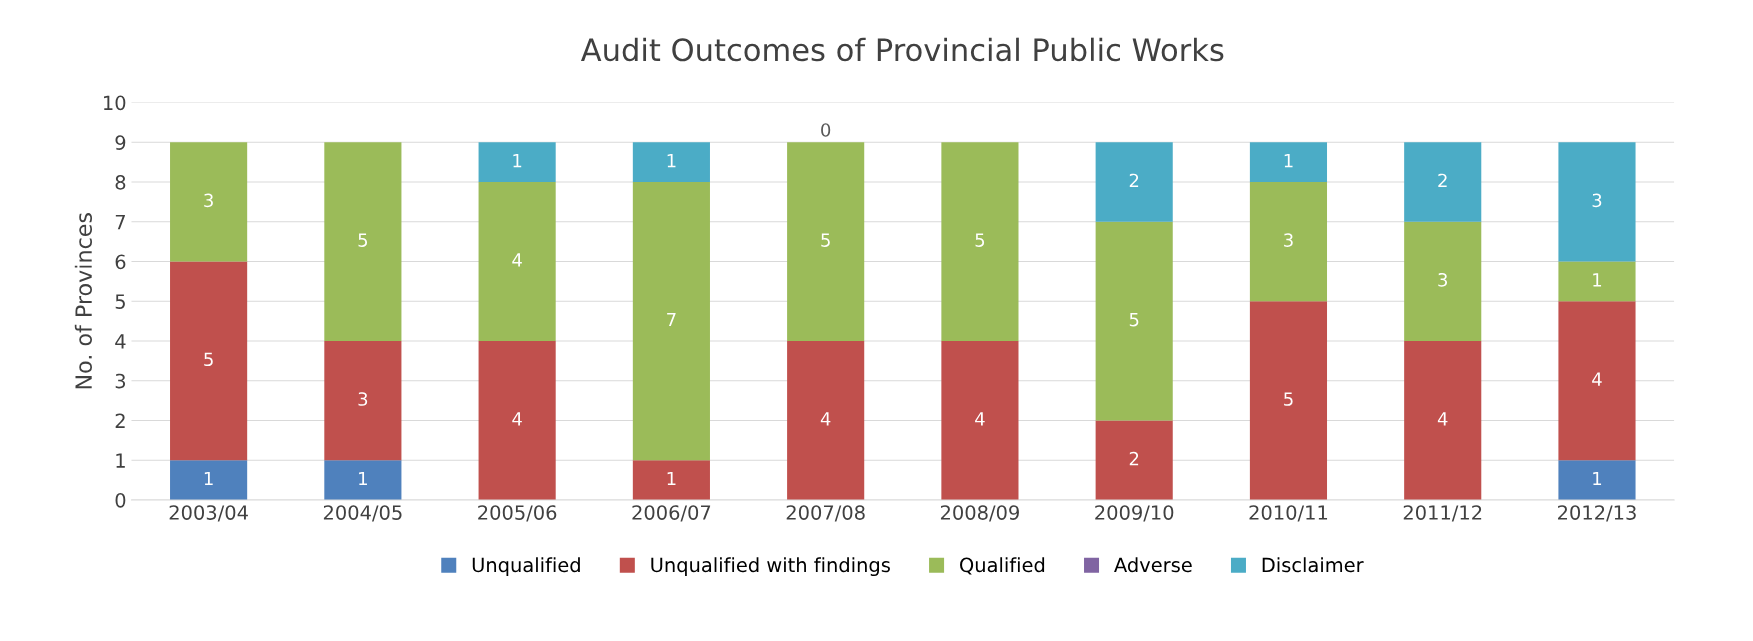 The height and width of the screenshot is (641, 1753). What do you see at coordinates (1134, 513) in the screenshot?
I see `x-tick-label: 2009/10` at bounding box center [1134, 513].